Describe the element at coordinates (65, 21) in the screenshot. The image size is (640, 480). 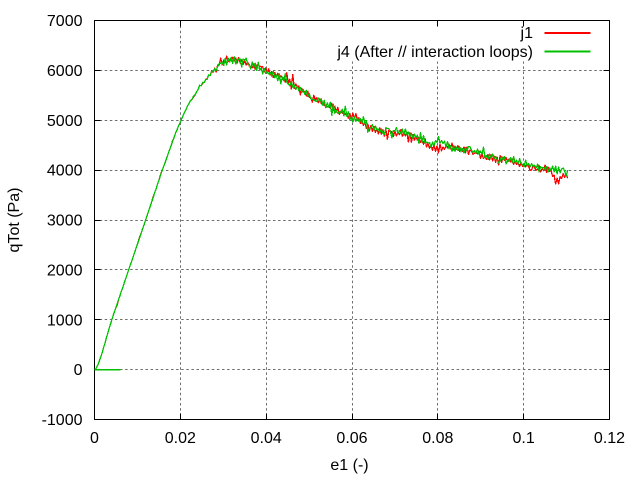
I see `svg-text: 7000` at that location.